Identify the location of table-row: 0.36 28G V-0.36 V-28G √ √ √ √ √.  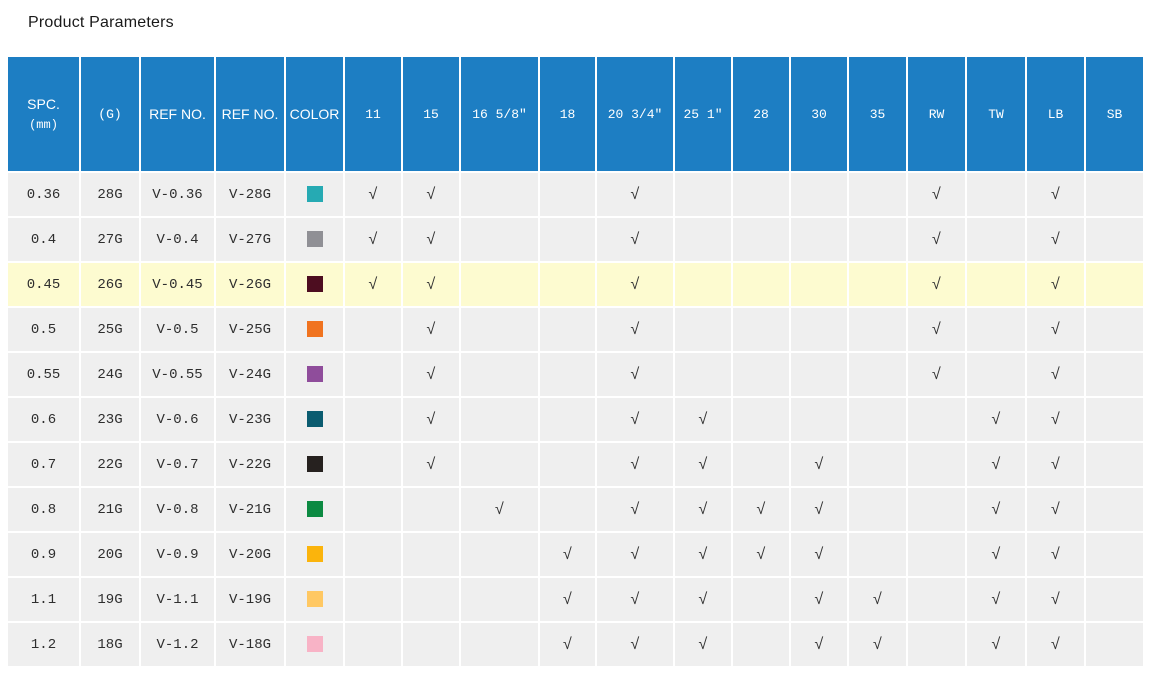
(575, 194).